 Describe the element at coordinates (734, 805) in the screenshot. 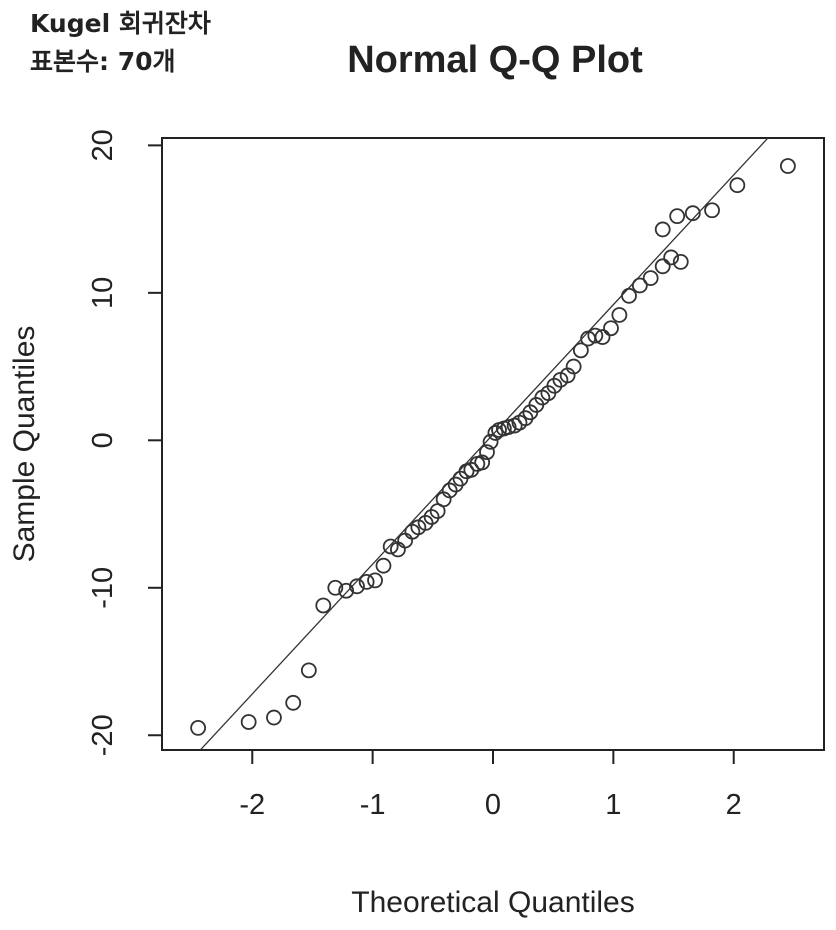

I see `x-tick-label: 2` at that location.